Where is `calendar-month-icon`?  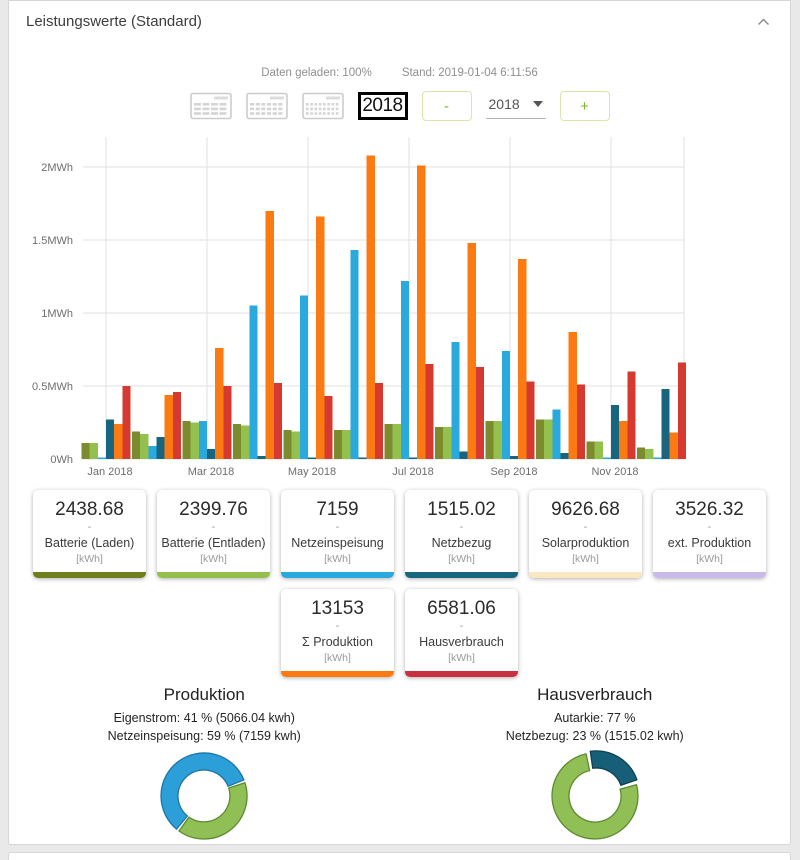
calendar-month-icon is located at coordinates (266, 106).